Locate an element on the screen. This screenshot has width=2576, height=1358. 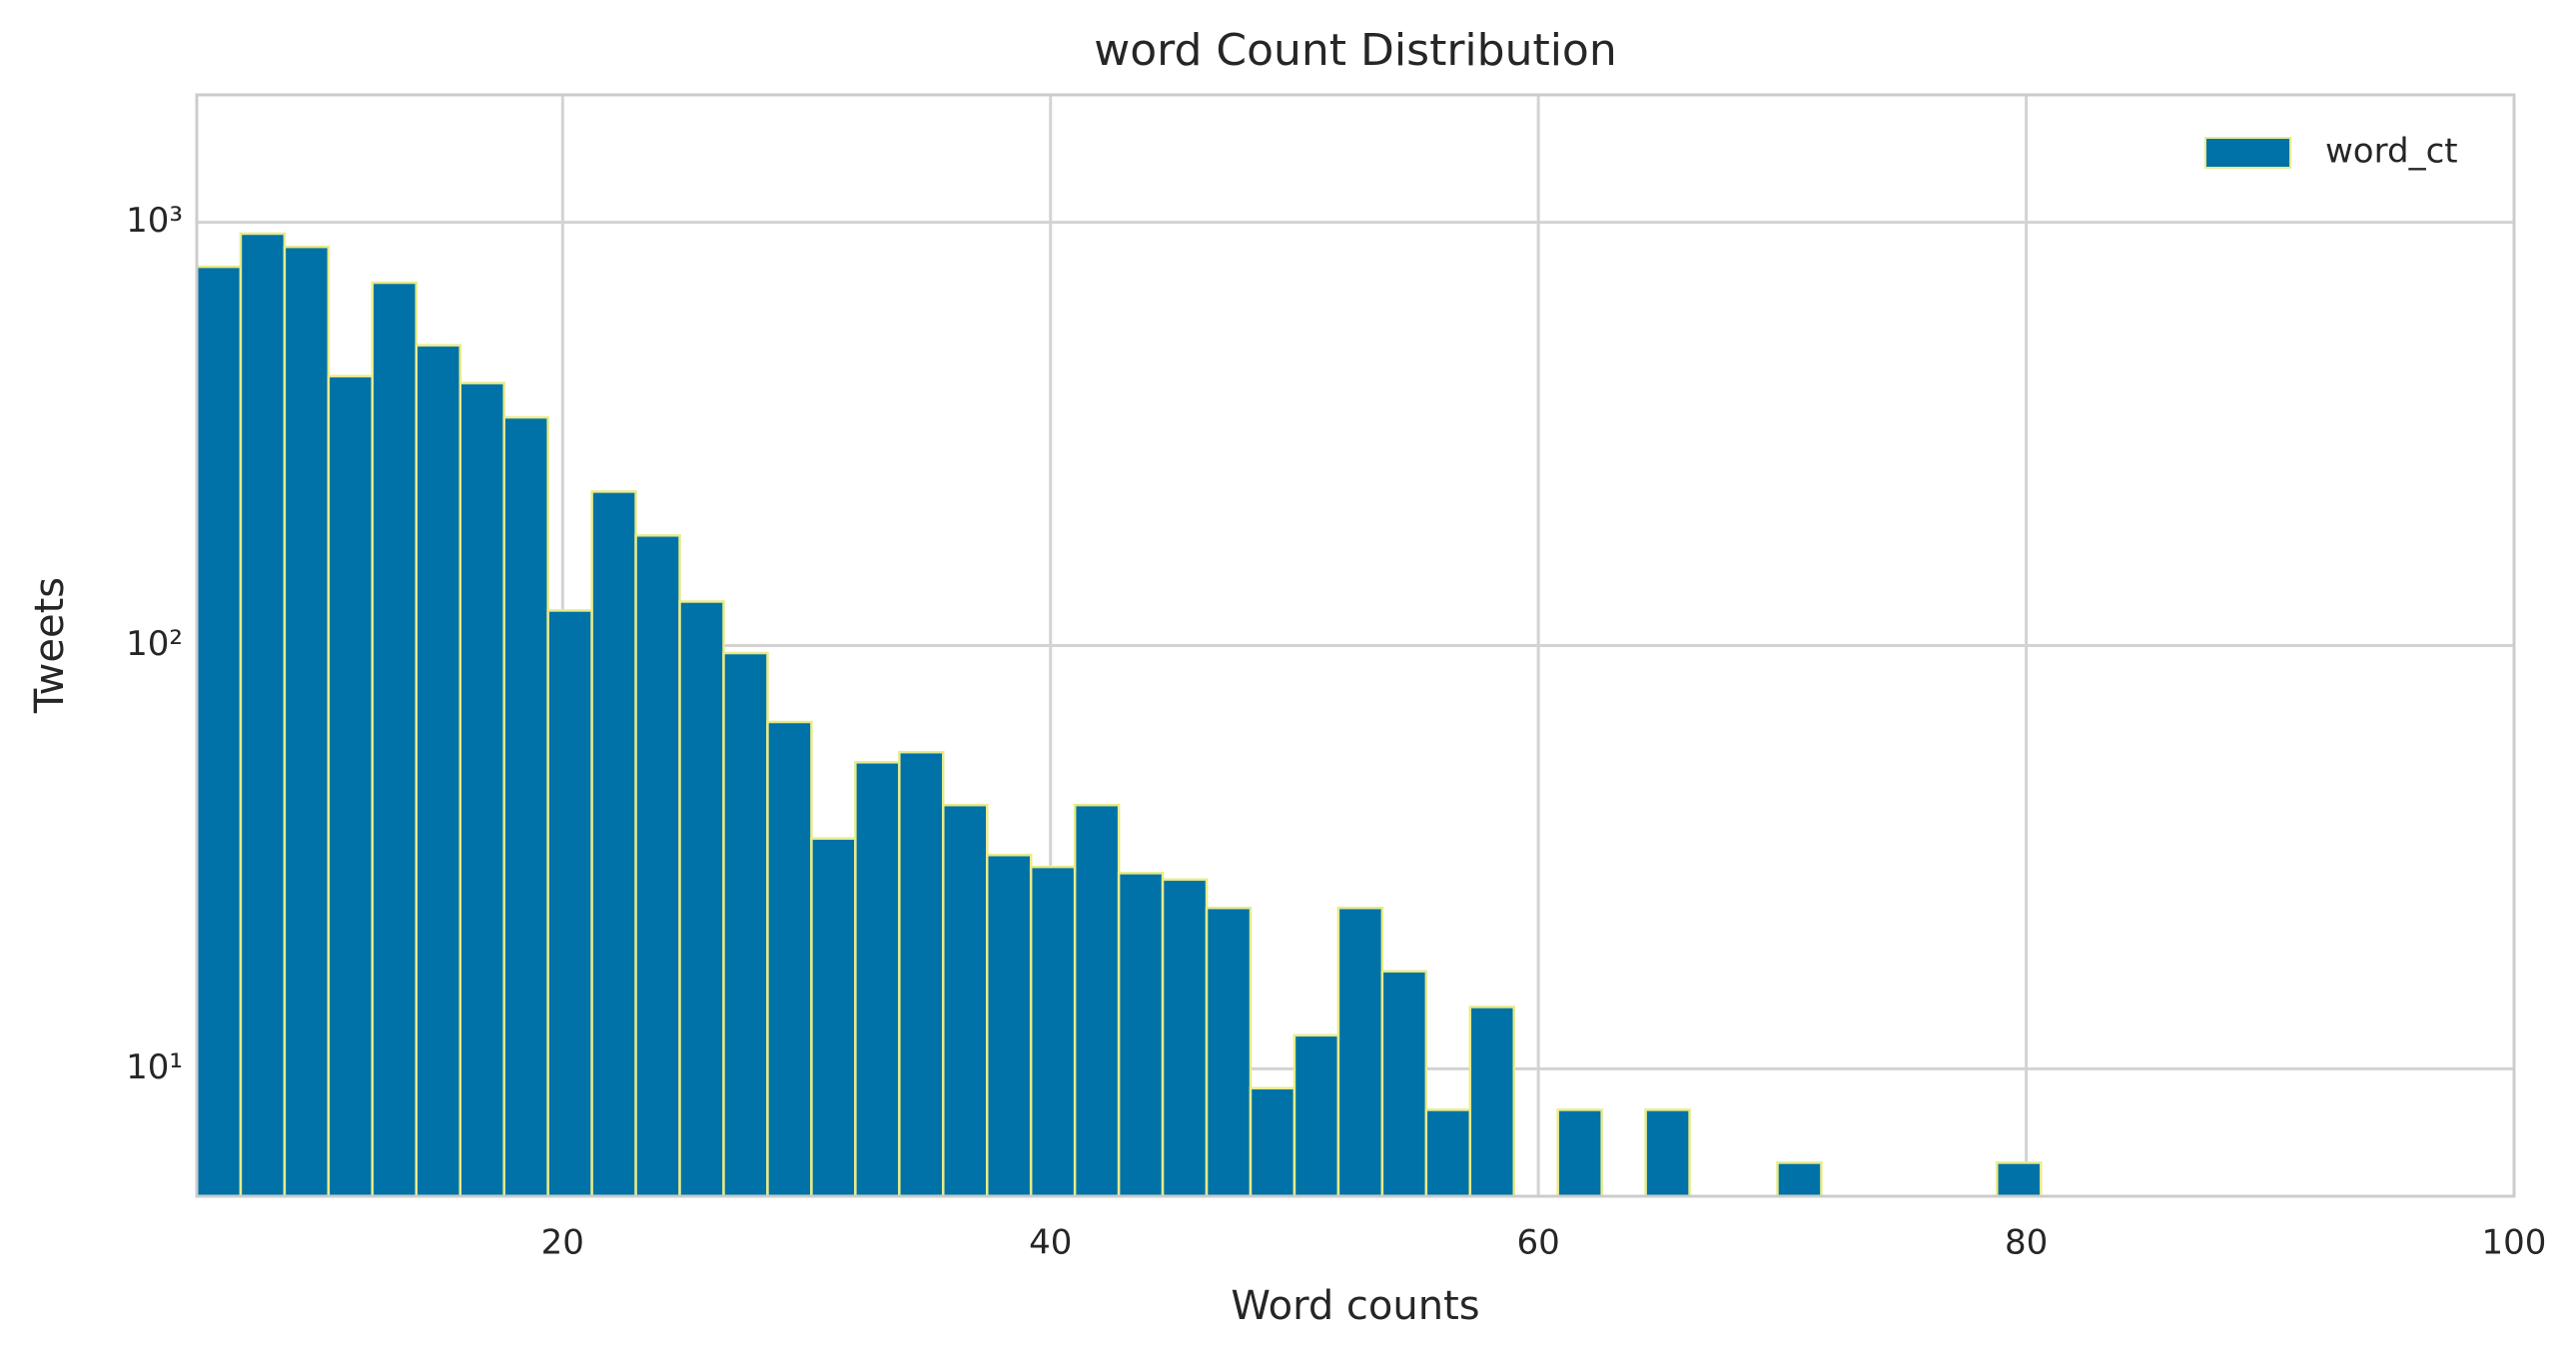
y-tick-label: 10¹ is located at coordinates (154, 1067).